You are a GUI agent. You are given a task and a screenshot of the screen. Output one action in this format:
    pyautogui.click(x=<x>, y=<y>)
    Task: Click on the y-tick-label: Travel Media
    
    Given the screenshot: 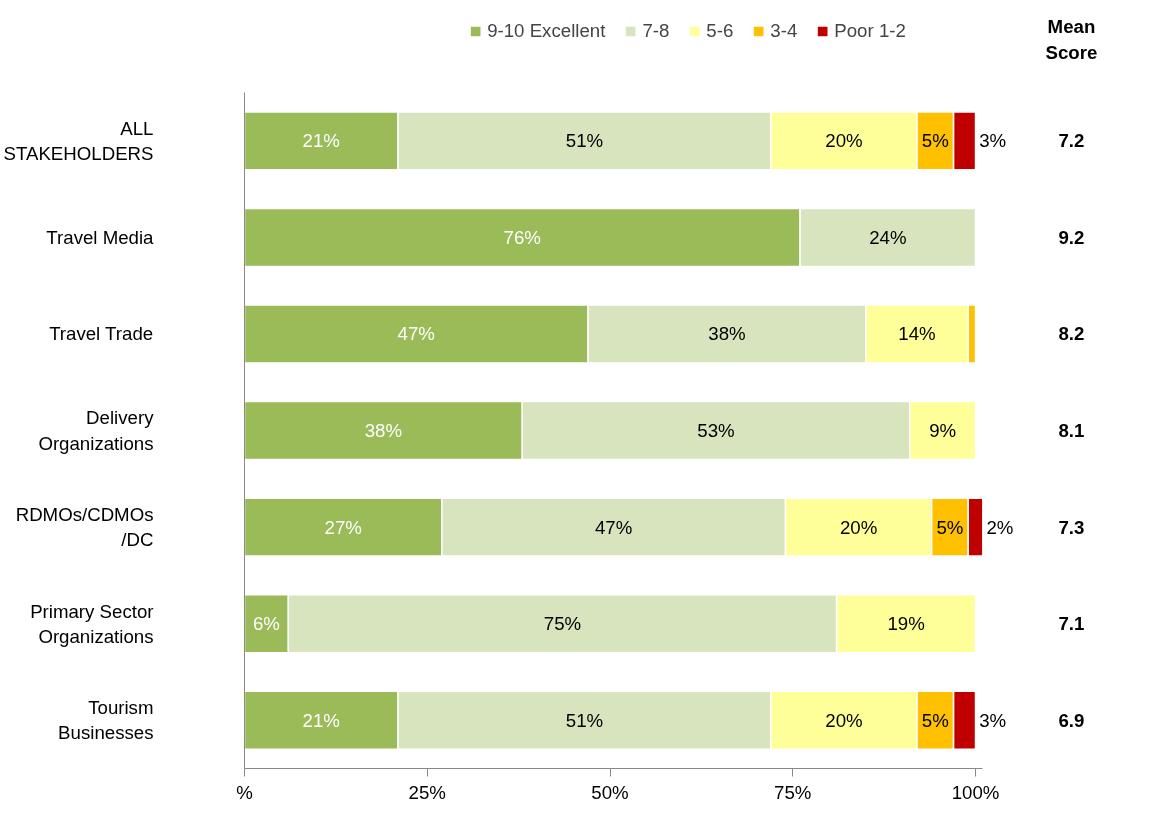 What is the action you would take?
    pyautogui.click(x=100, y=237)
    